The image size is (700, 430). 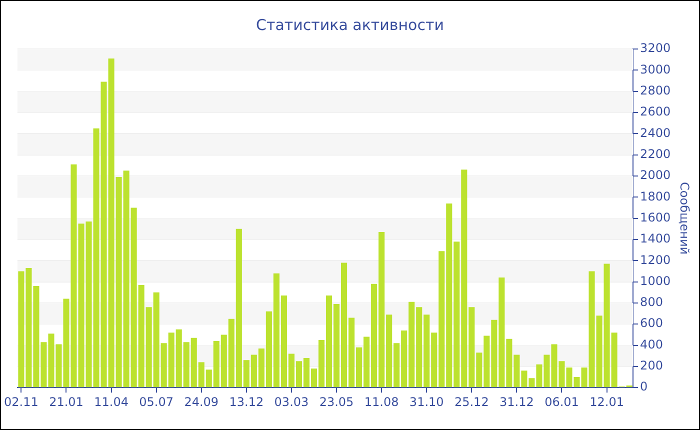 I want to click on x-tick-label: 24.09, so click(x=201, y=401).